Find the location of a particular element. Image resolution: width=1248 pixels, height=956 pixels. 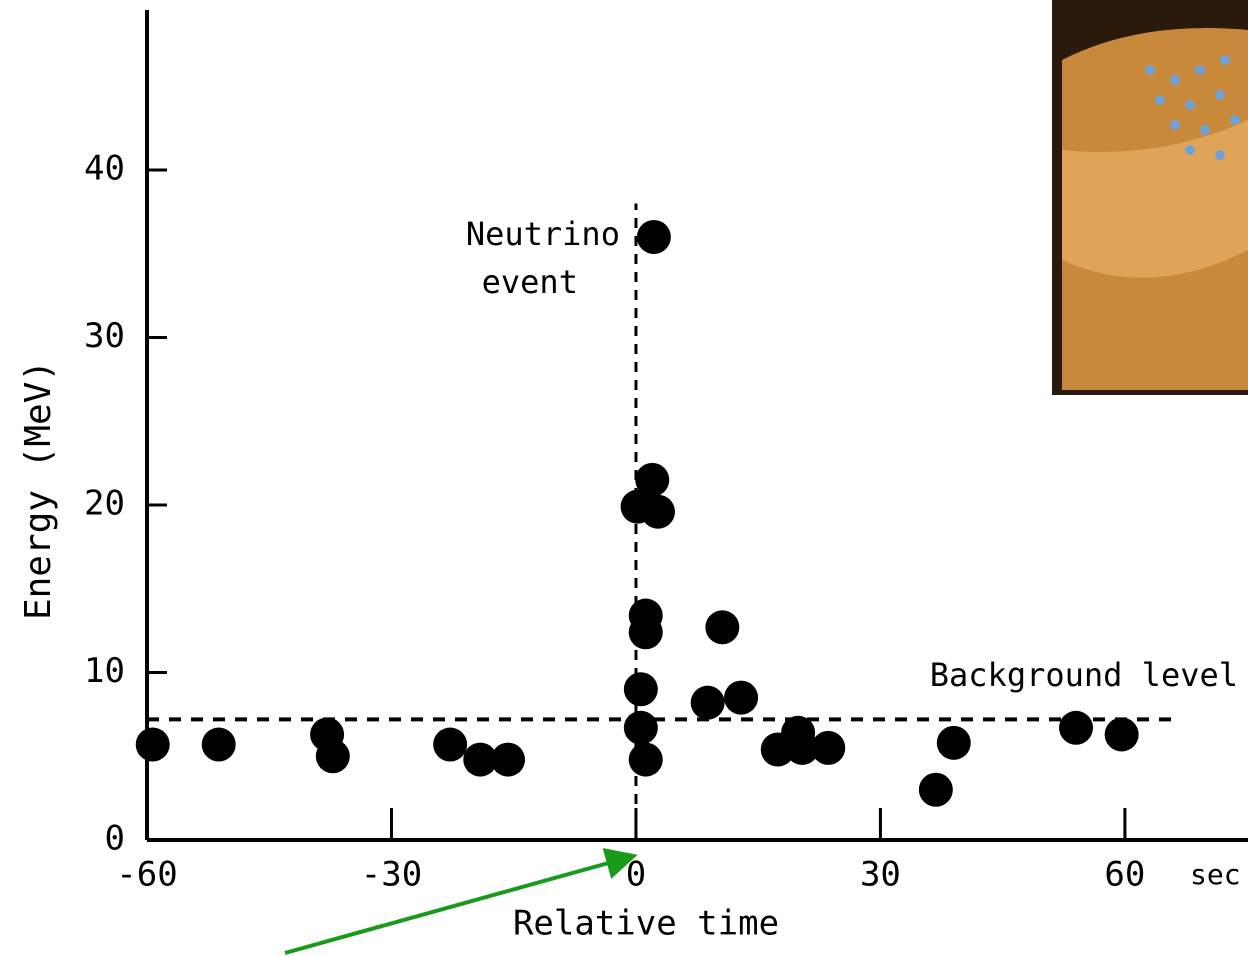

y-tick-label: 0 is located at coordinates (115, 839).